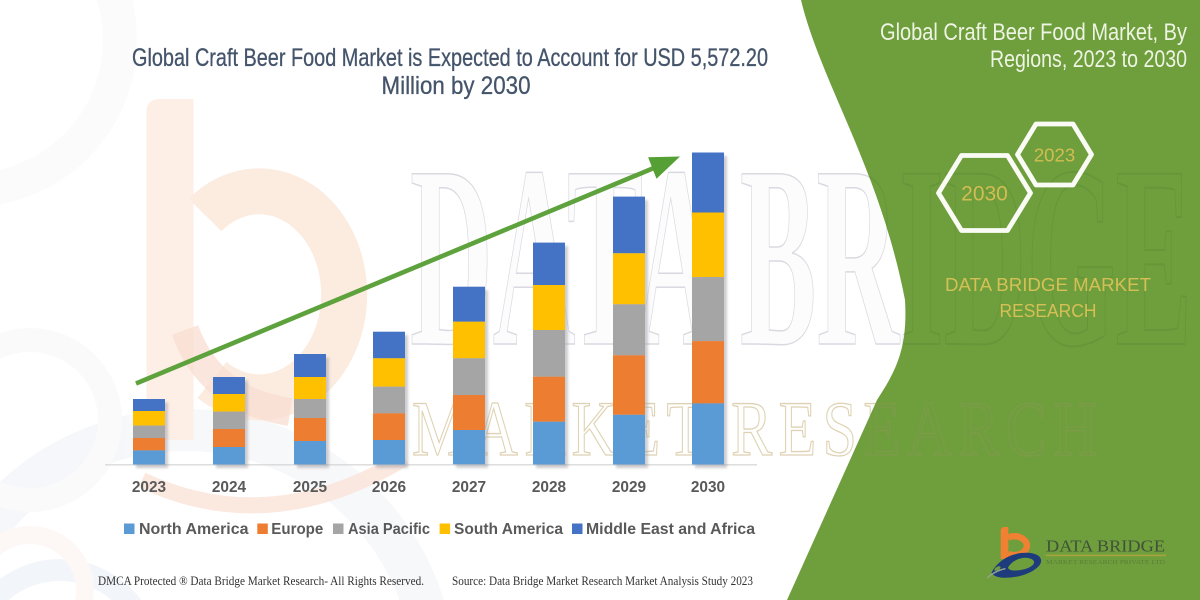 The height and width of the screenshot is (600, 1200). I want to click on svg-text: 2025, so click(310, 487).